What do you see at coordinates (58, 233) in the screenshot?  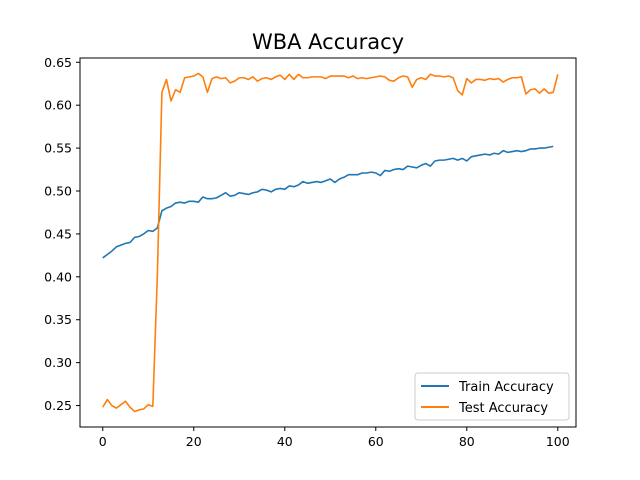 I see `y-tick-label: 0.45` at bounding box center [58, 233].